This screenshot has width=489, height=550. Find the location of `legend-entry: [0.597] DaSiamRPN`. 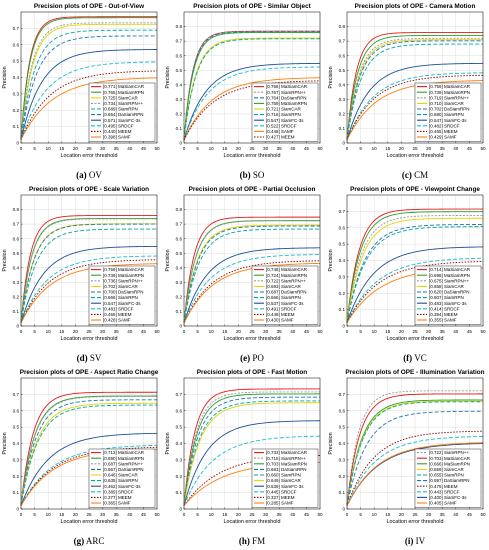

legend-entry: [0.597] DaSiamRPN is located at coordinates (449, 480).